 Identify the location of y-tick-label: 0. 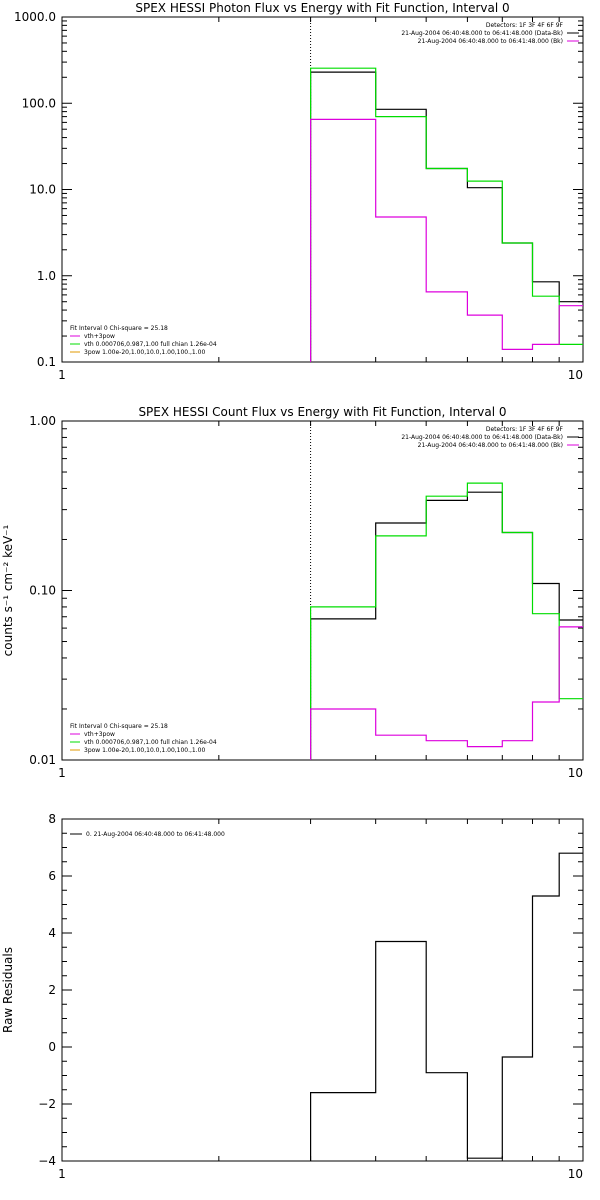
(52, 1047).